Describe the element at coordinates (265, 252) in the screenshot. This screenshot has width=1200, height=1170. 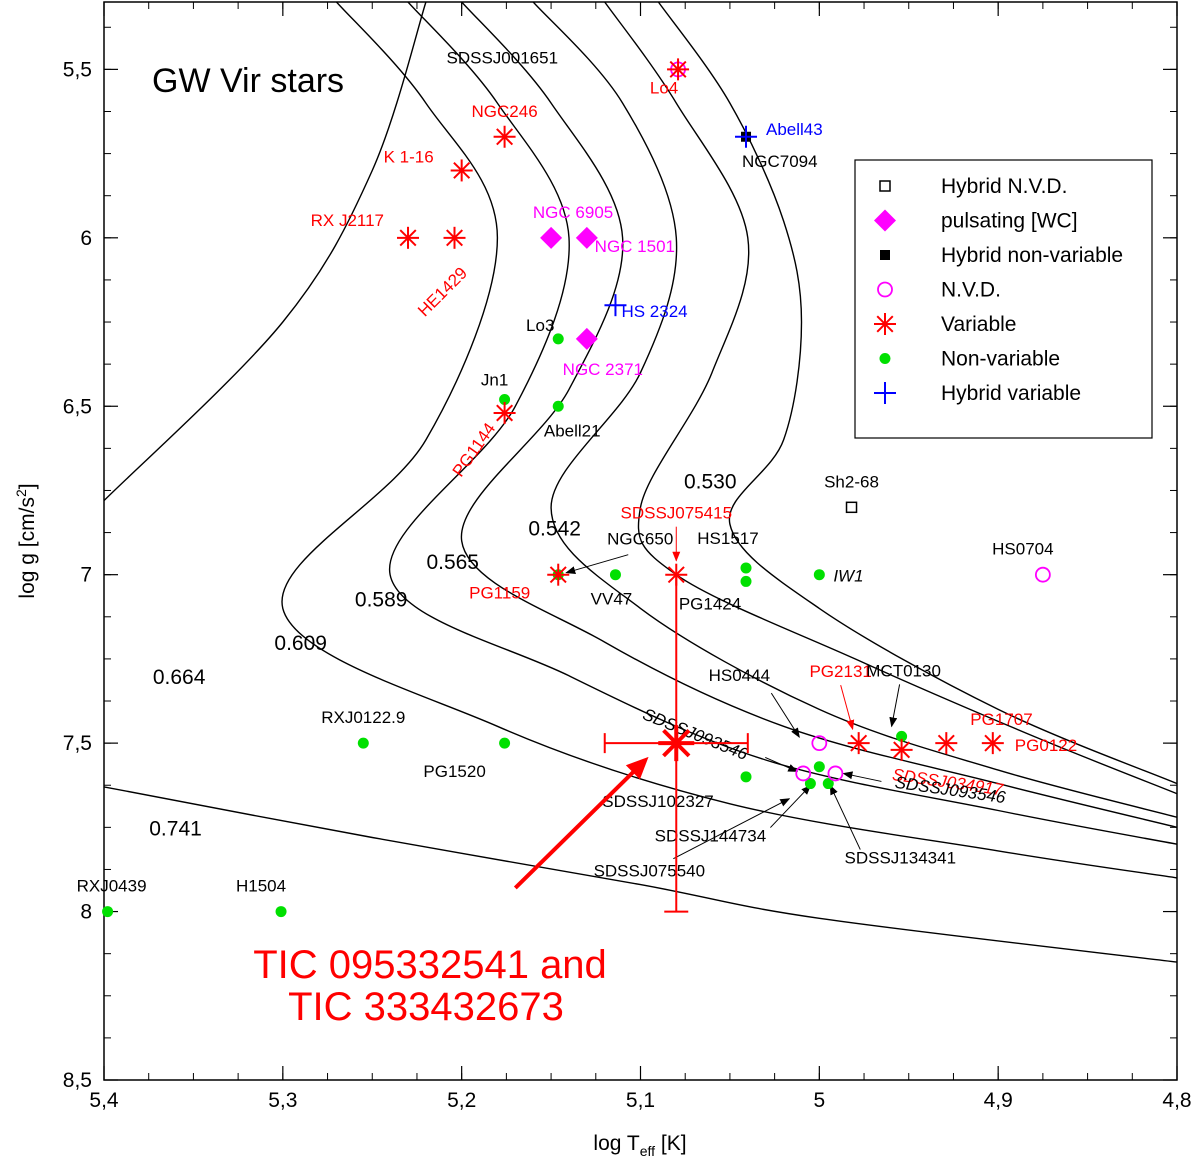
I see `evolutionary-track` at that location.